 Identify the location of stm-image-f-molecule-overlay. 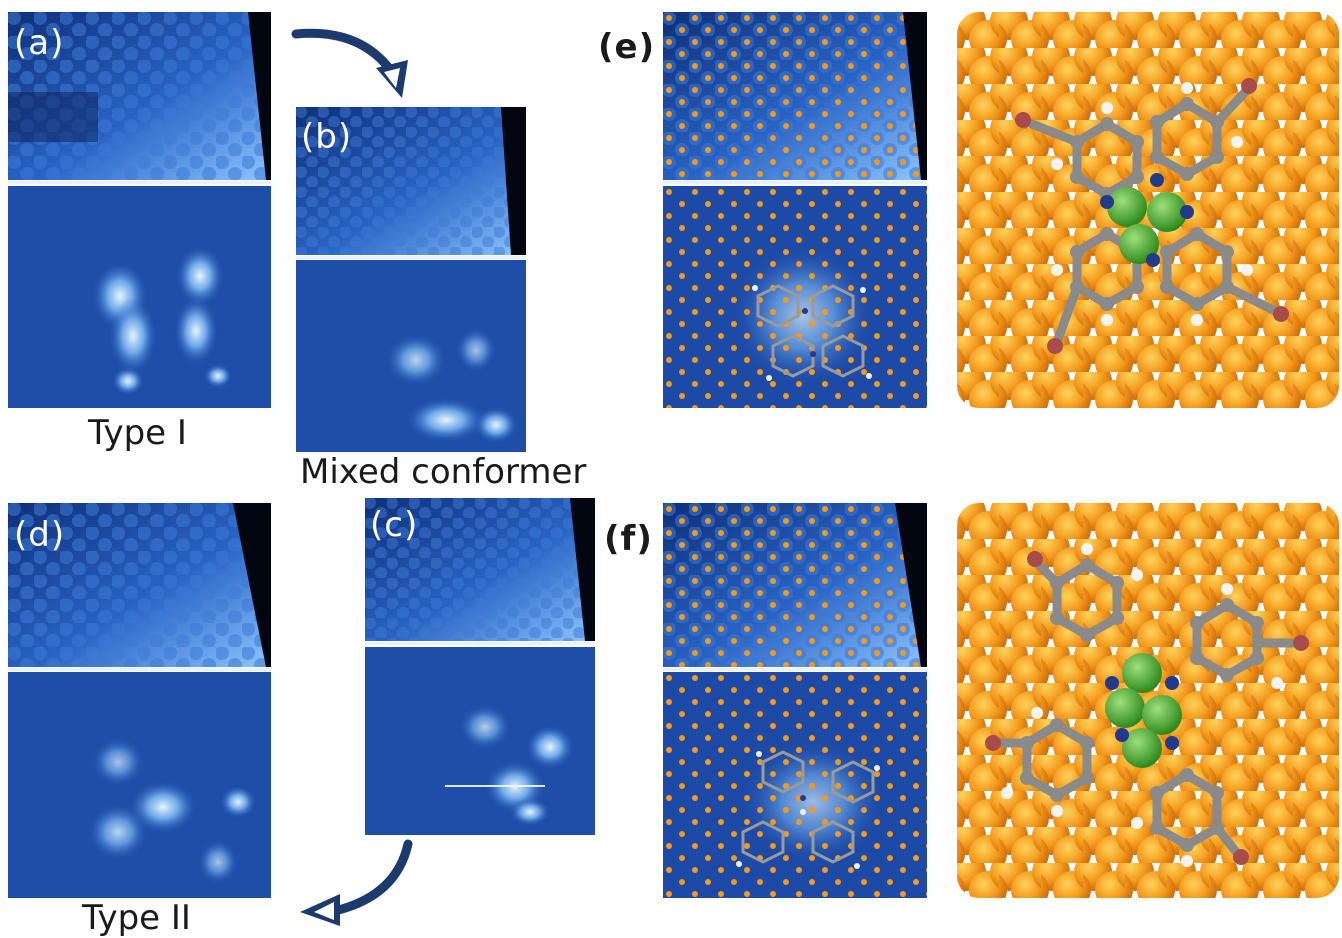
(795, 785).